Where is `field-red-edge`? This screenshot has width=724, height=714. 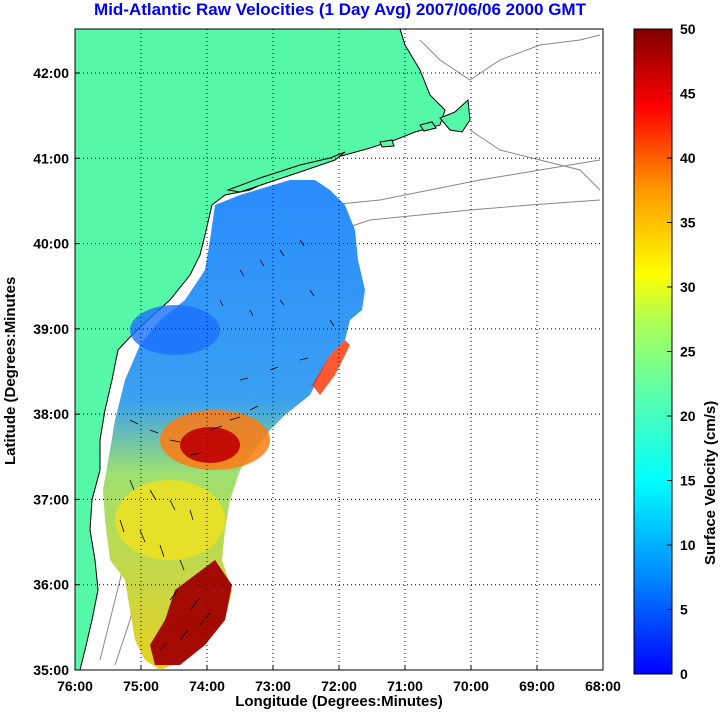
field-red-edge is located at coordinates (331, 367).